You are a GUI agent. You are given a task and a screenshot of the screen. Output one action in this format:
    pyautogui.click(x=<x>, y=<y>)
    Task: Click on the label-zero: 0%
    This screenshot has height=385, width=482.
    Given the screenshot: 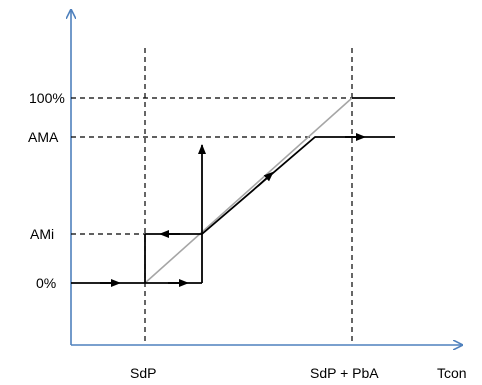 What is the action you would take?
    pyautogui.click(x=46, y=283)
    